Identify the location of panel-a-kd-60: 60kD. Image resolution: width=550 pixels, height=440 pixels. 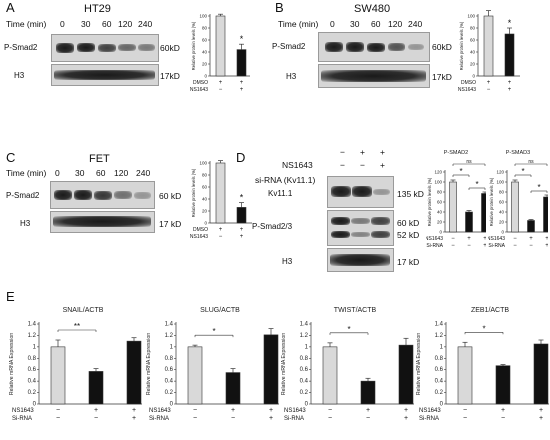
(170, 48).